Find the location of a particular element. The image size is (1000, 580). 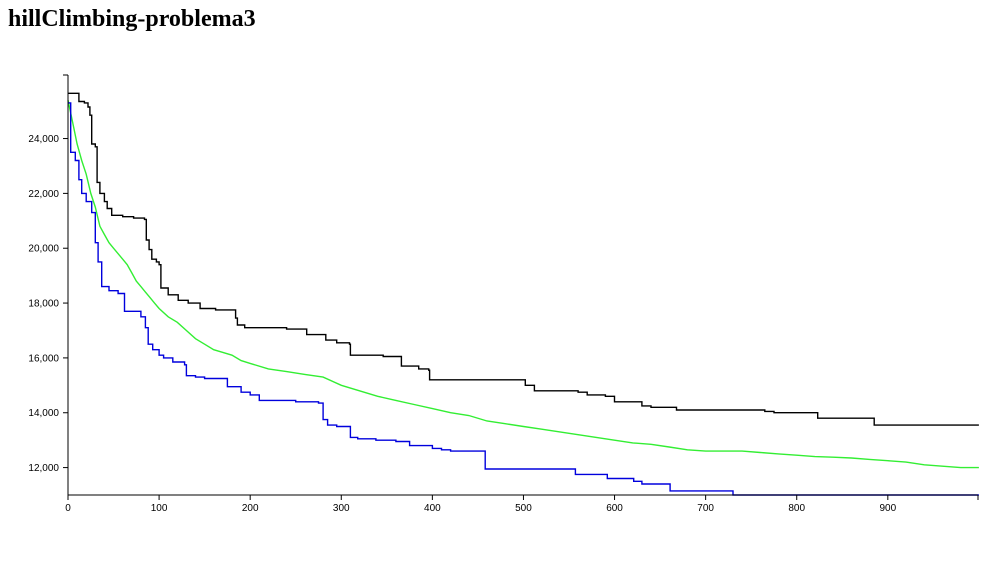

x-tick-label: 900 is located at coordinates (887, 508).